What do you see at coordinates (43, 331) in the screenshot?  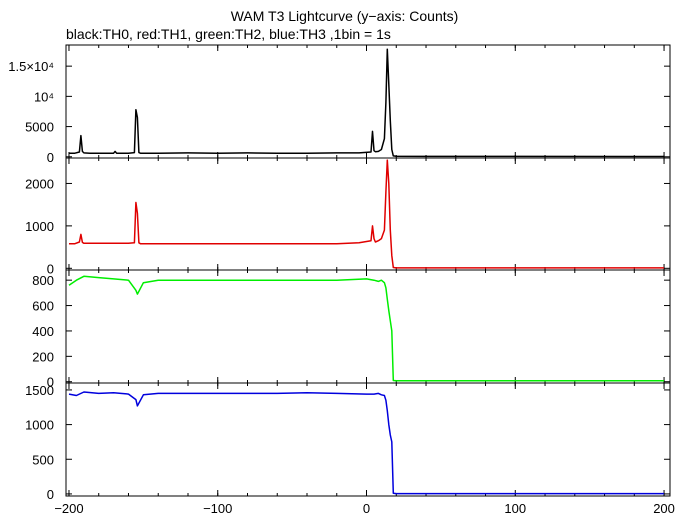 I see `y-tick-label: 400` at bounding box center [43, 331].